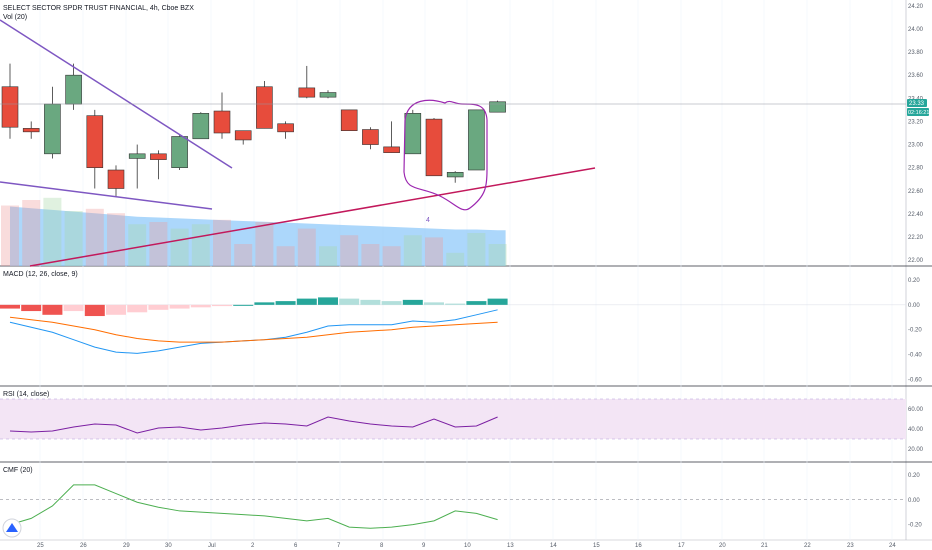 The width and height of the screenshot is (932, 550). I want to click on y-axis-tick-label: 23.20, so click(916, 122).